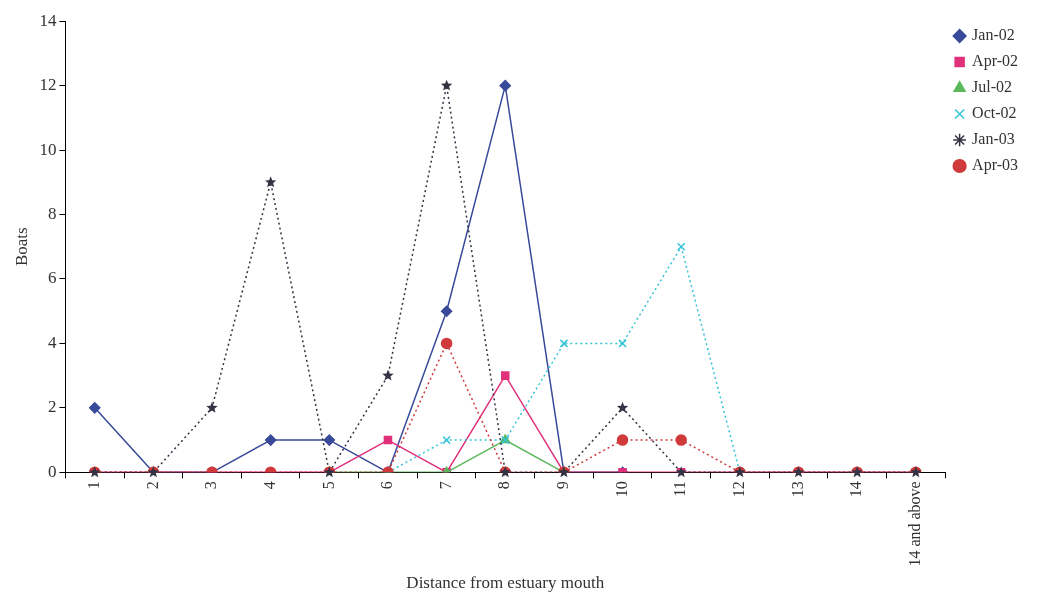 The height and width of the screenshot is (606, 1057). What do you see at coordinates (445, 485) in the screenshot?
I see `x-tick-label: 7` at bounding box center [445, 485].